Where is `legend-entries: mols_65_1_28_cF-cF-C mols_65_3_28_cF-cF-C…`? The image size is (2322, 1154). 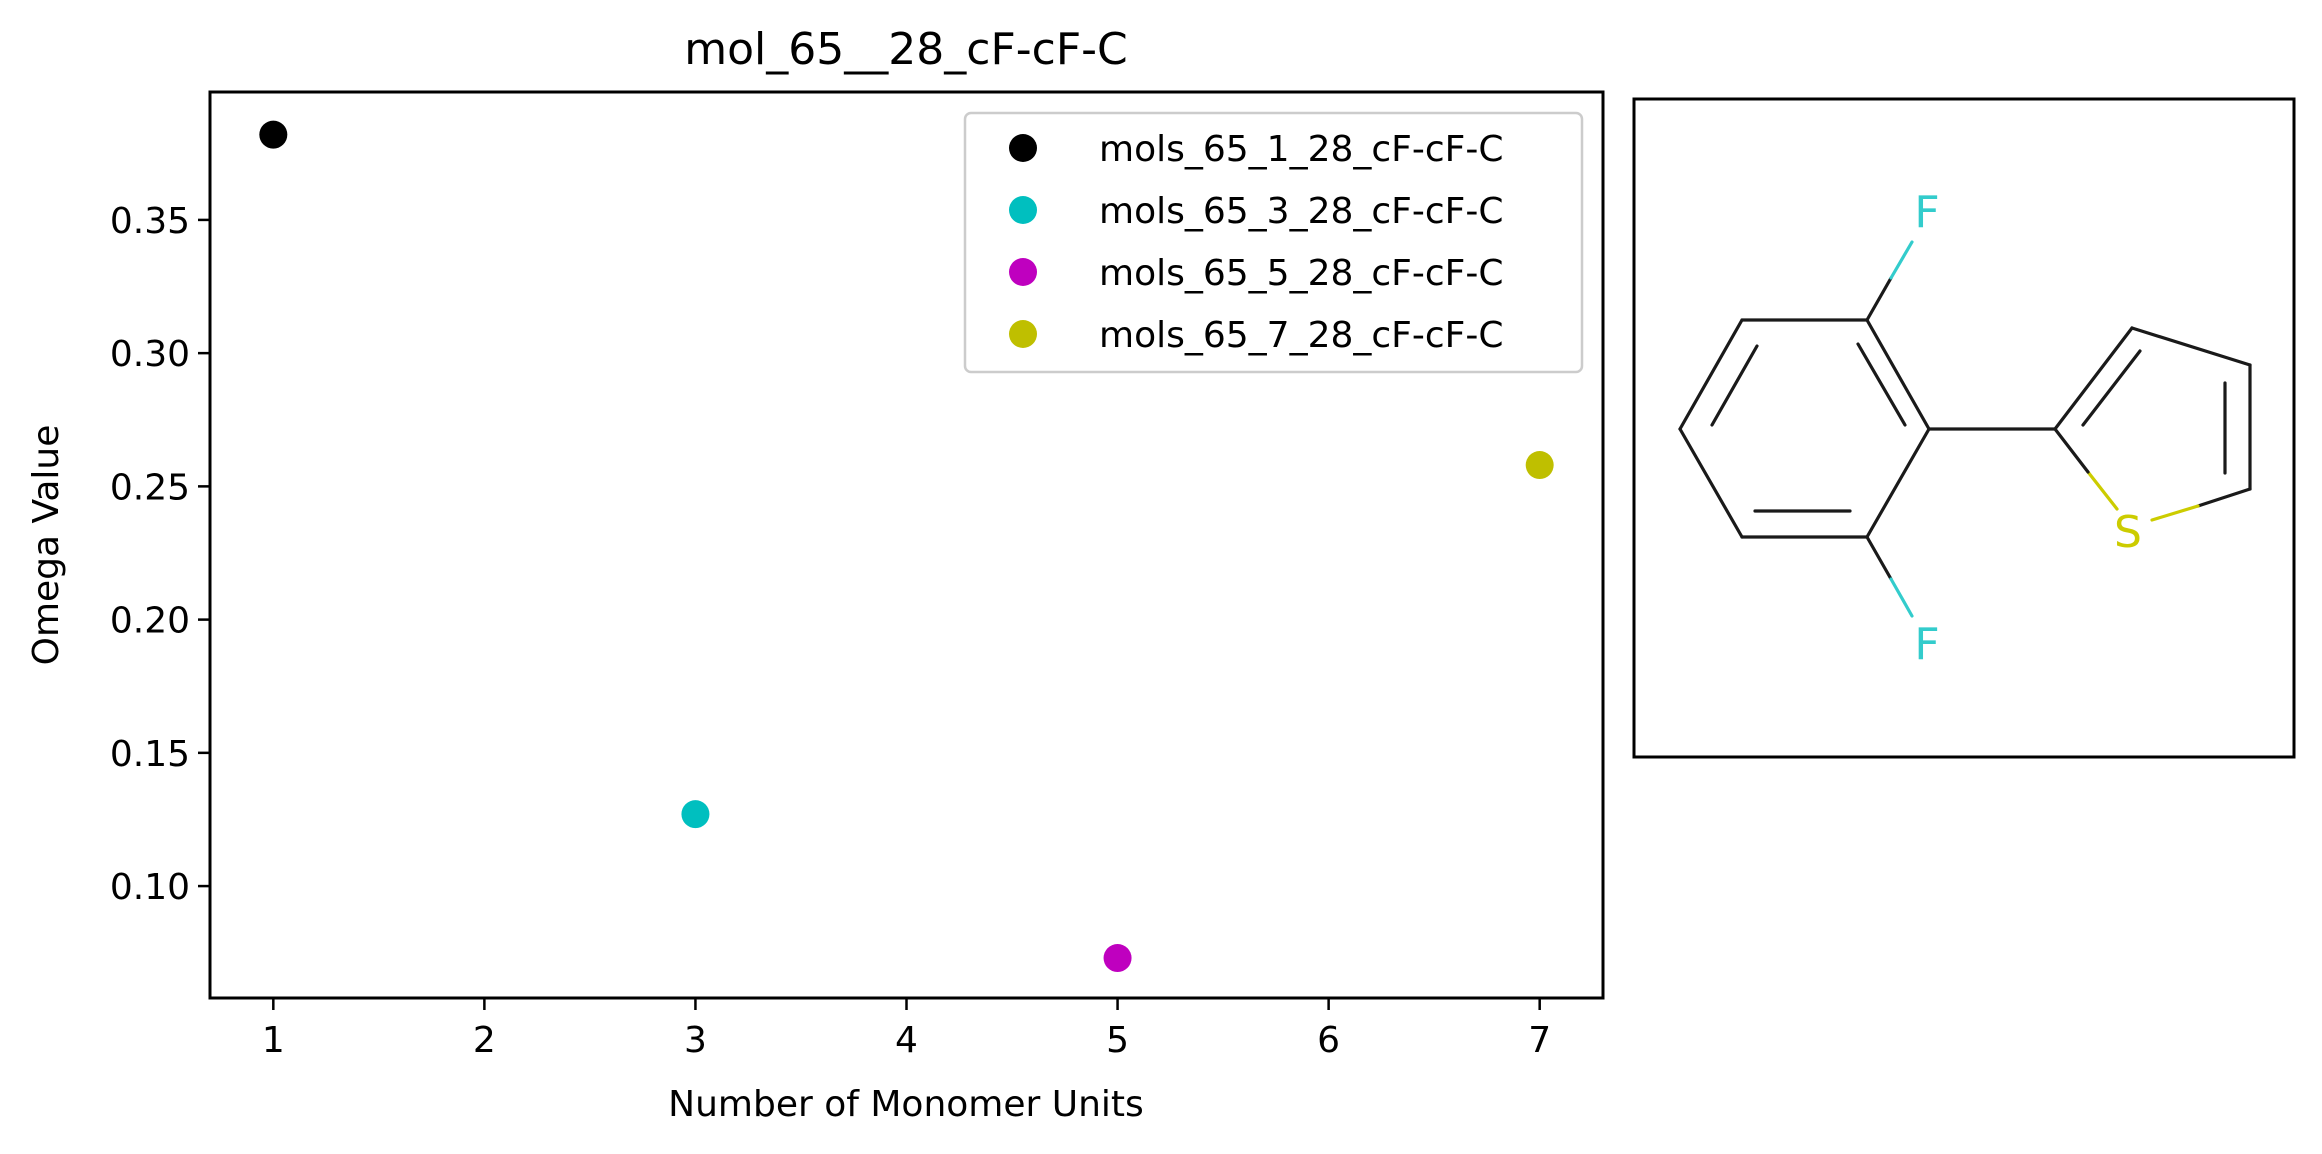 legend-entries: mols_65_1_28_cF-cF-C mols_65_3_28_cF-cF-C… is located at coordinates (1256, 242).